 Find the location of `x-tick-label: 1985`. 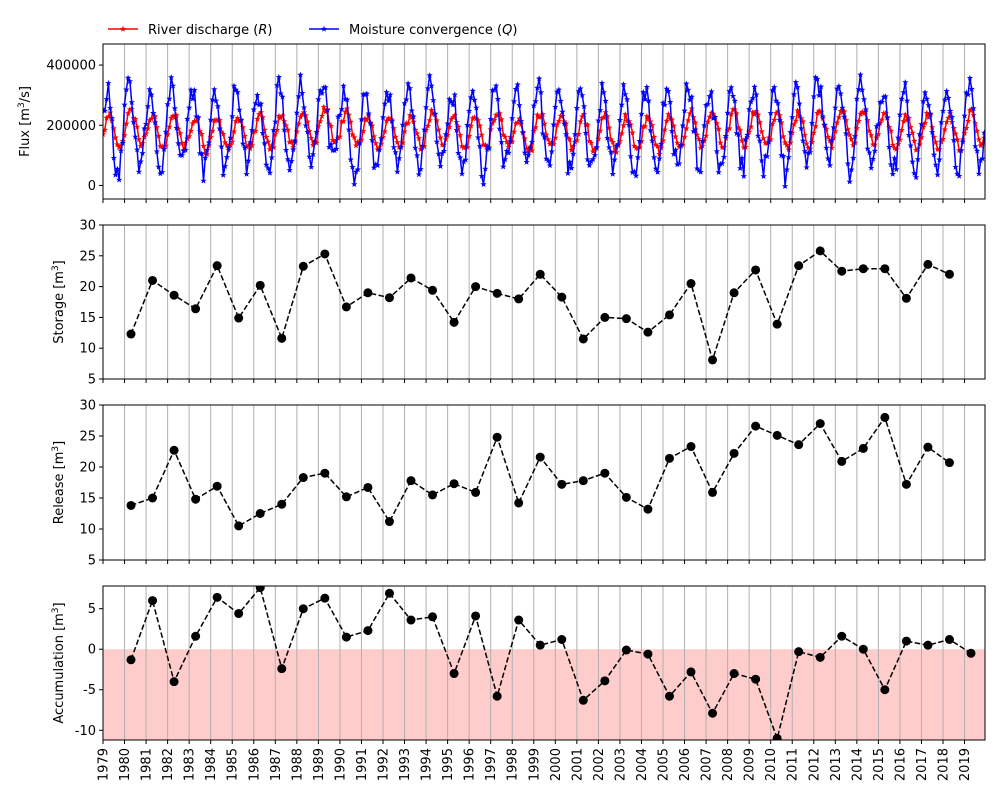

x-tick-label: 1985 is located at coordinates (233, 764).